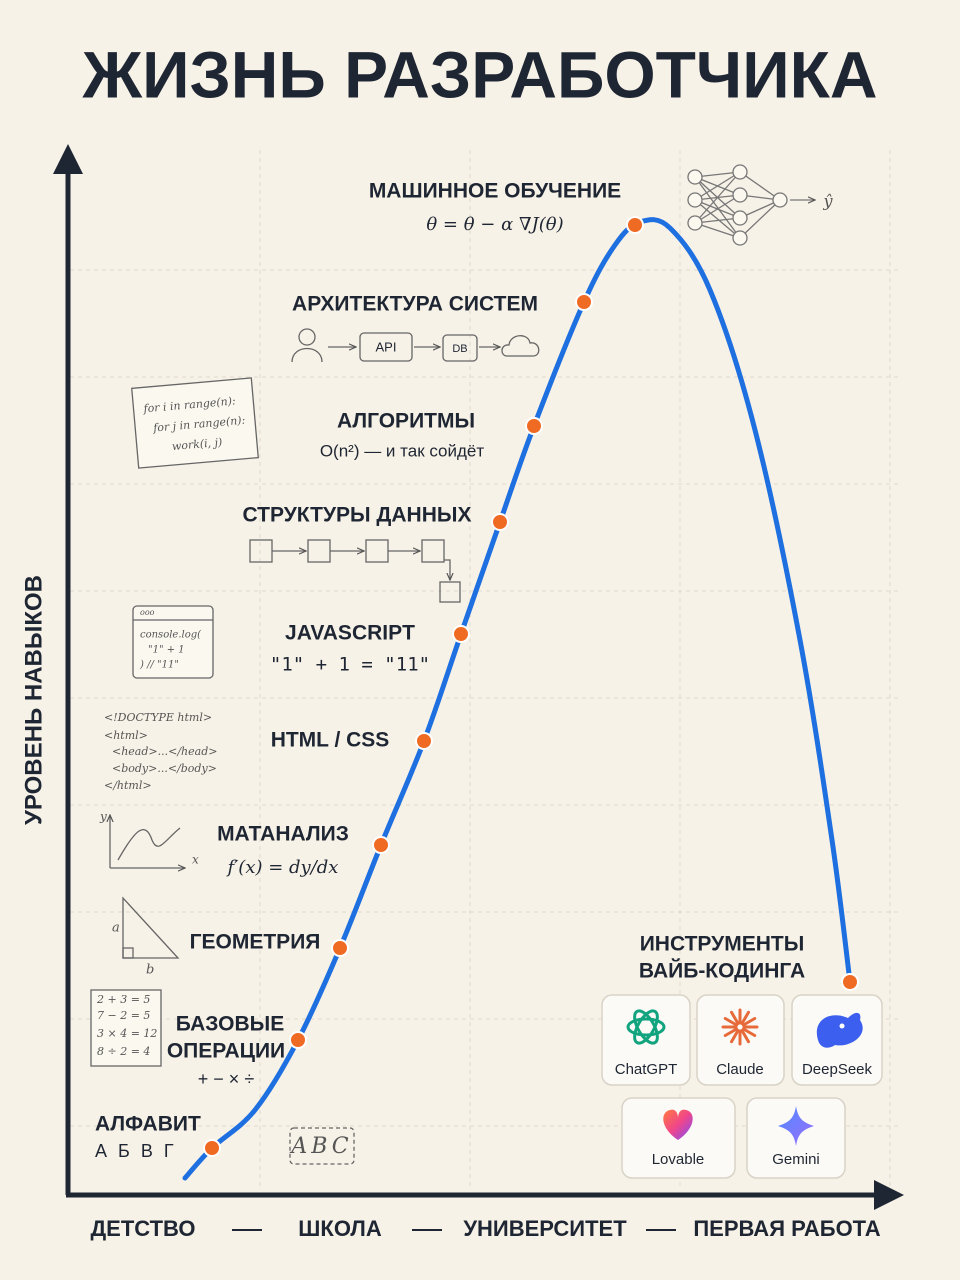 This screenshot has height=1280, width=960. What do you see at coordinates (495, 191) in the screenshot?
I see `milestone-label: МАШИННОЕ ОБУЧЕНИЕ` at bounding box center [495, 191].